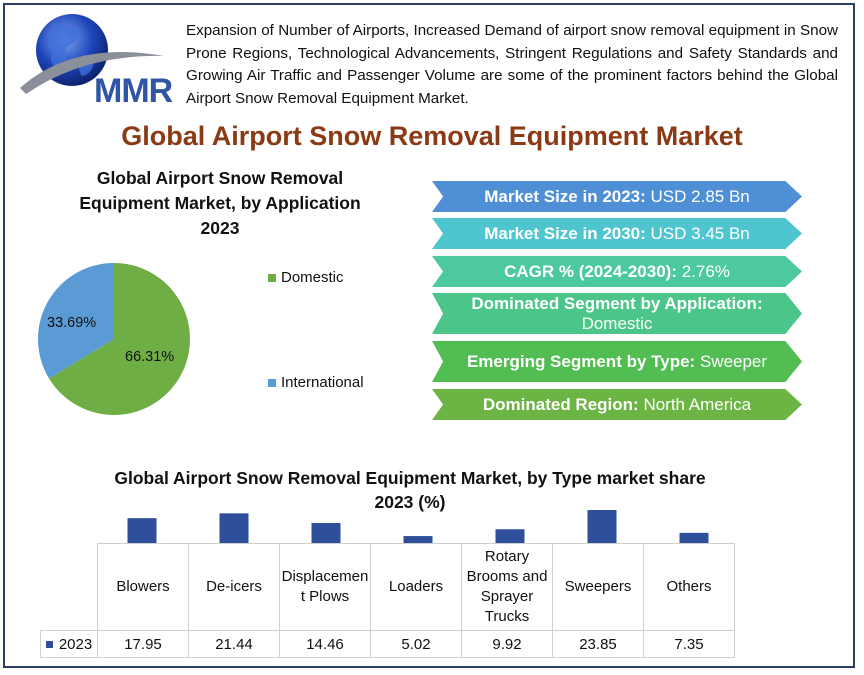 The image size is (864, 675). Describe the element at coordinates (119, 339) in the screenshot. I see `pie-slice-domestic` at that location.